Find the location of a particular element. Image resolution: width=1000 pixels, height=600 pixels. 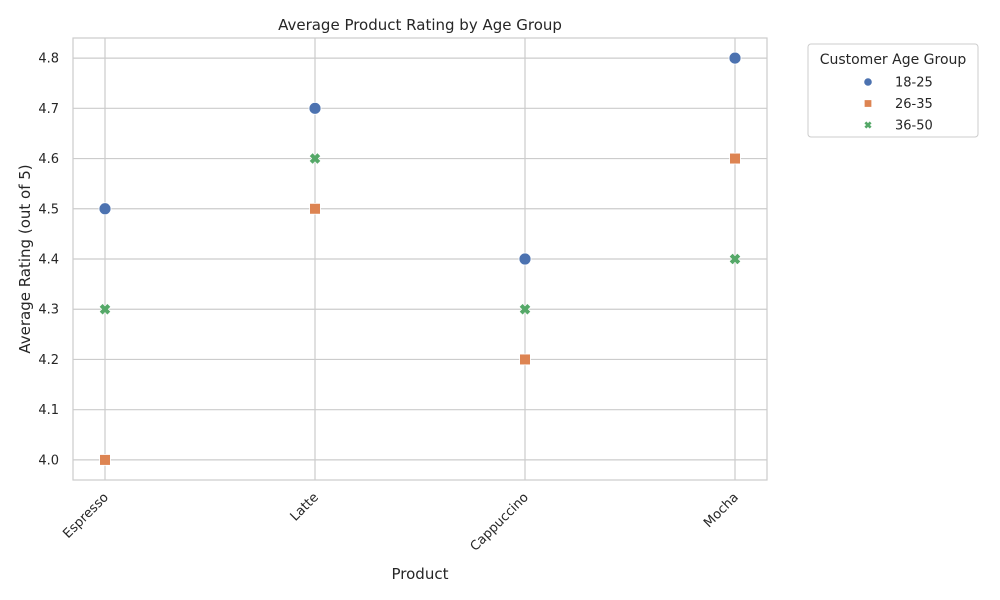

y-tick-label: 4.4 is located at coordinates (48, 260).